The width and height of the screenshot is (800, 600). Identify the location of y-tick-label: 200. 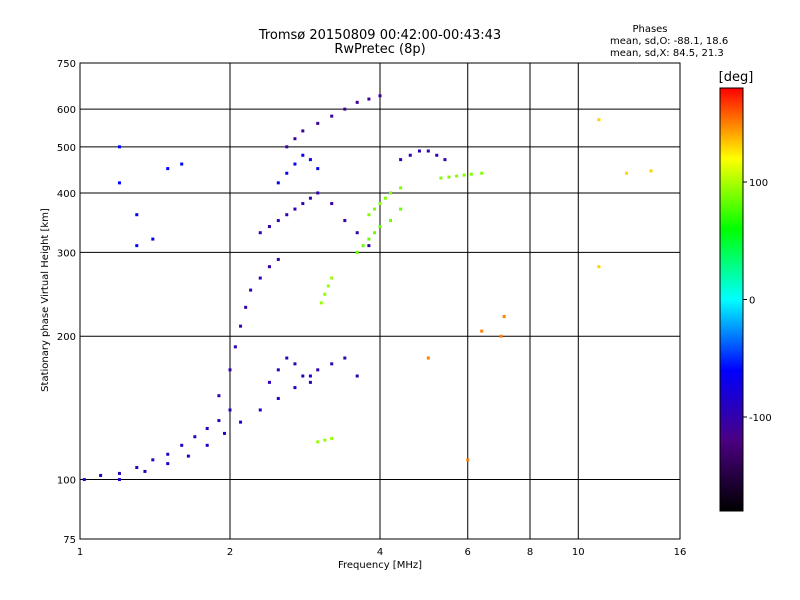
(66, 337).